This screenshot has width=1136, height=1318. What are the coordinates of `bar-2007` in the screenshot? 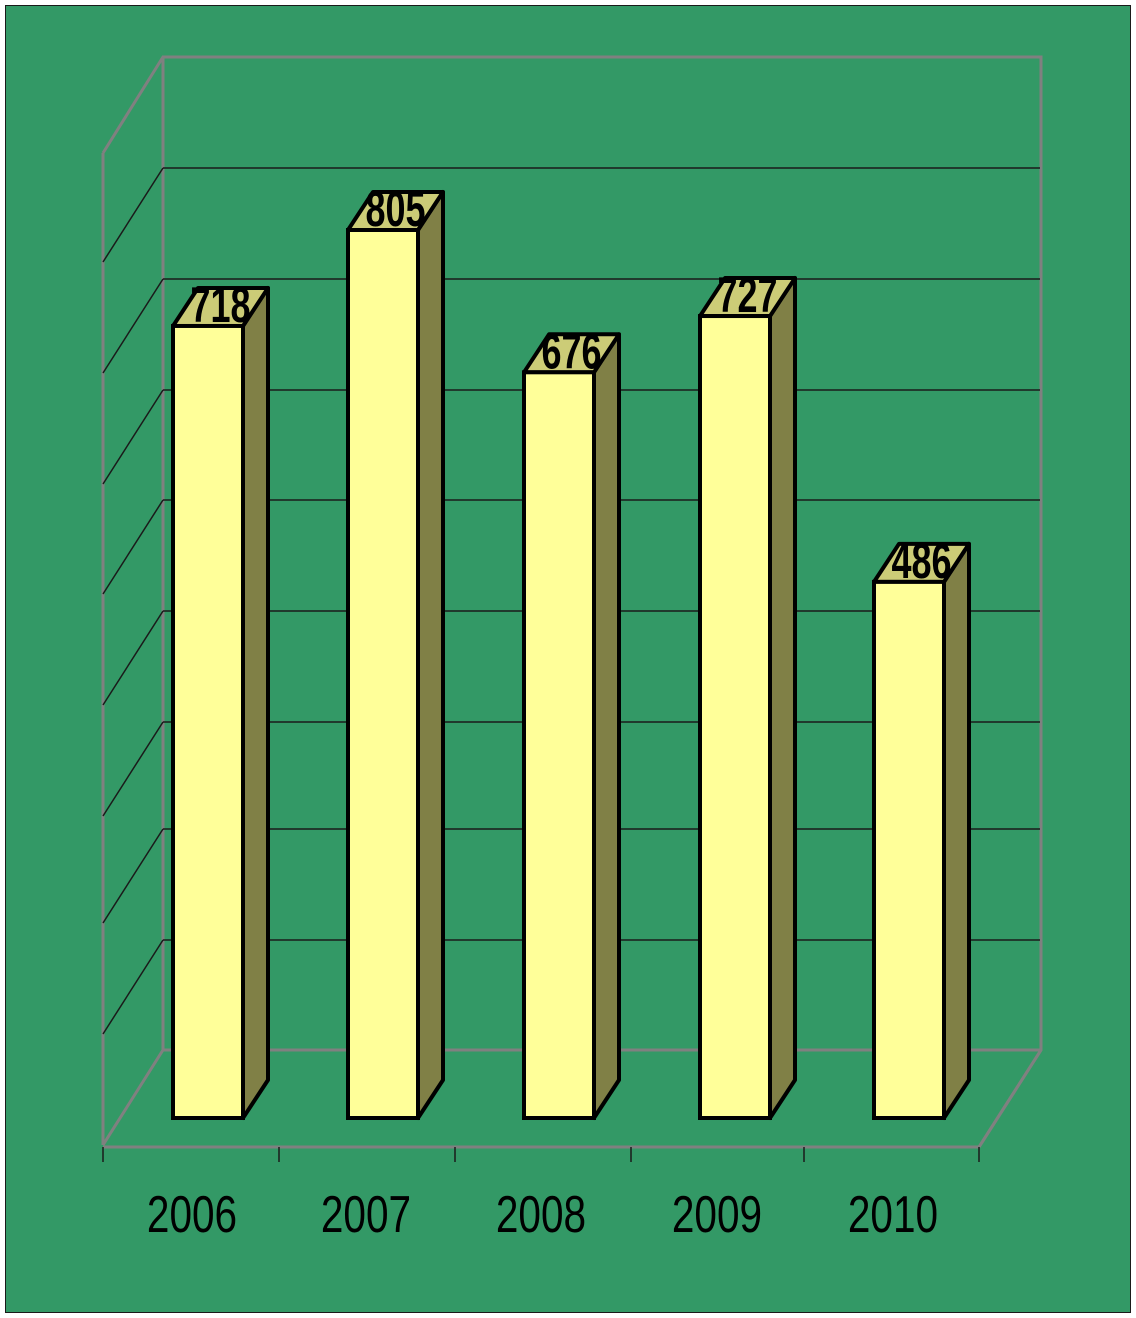 It's located at (395, 655).